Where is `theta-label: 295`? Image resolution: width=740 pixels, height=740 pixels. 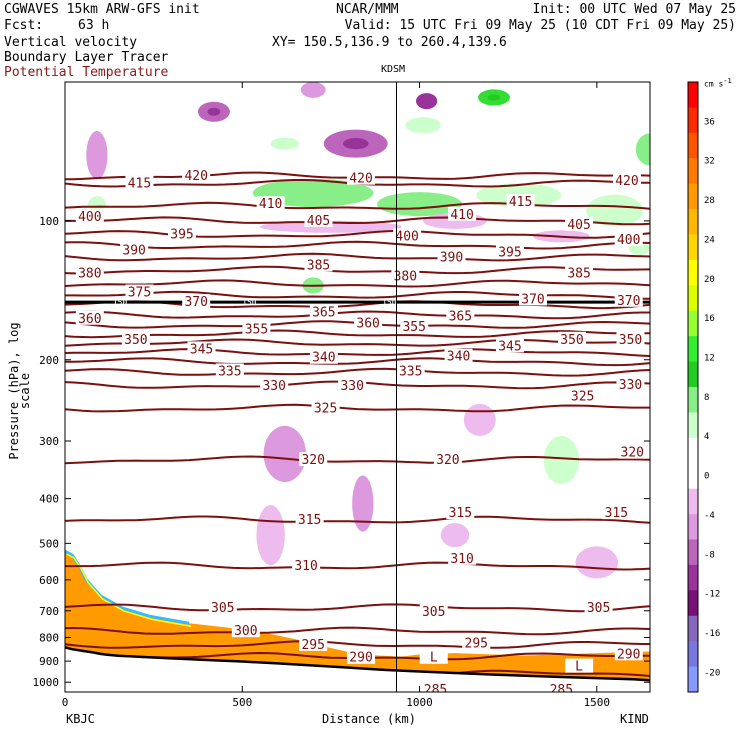
theta-label: 295 is located at coordinates (312, 645).